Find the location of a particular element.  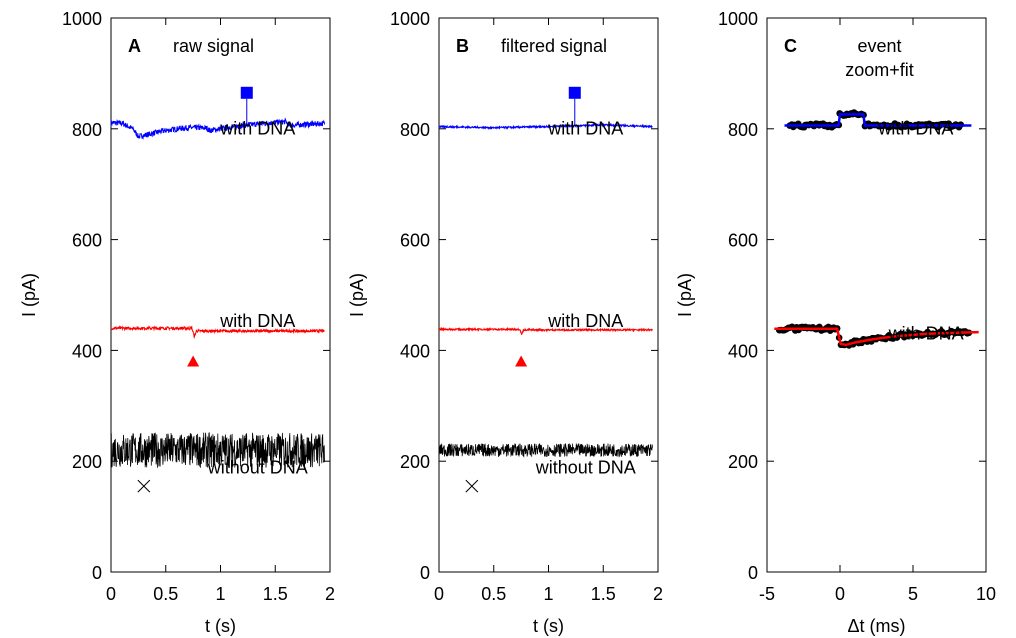

panel-letter: B is located at coordinates (462, 46).